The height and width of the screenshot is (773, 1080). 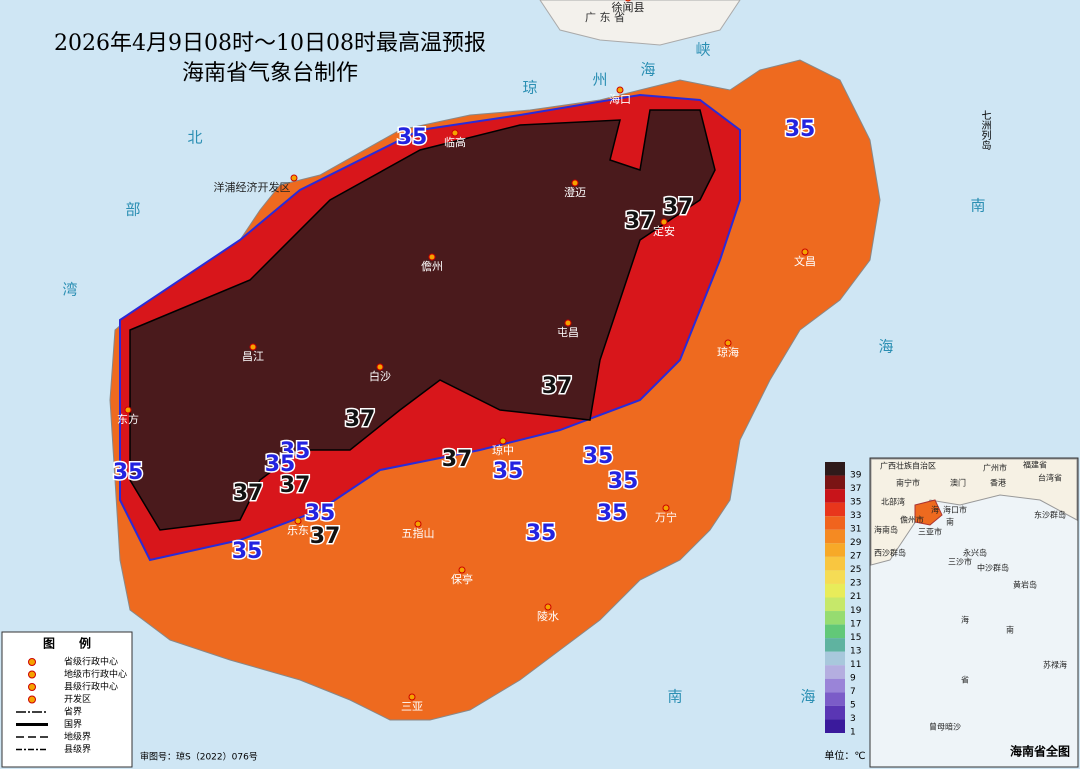 What do you see at coordinates (91, 662) in the screenshot?
I see `legend-item: 省级行政中心` at bounding box center [91, 662].